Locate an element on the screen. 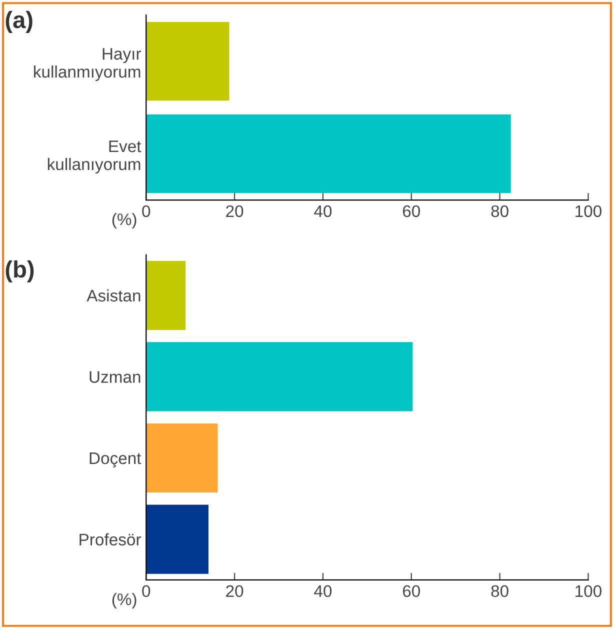  y-tick-label: Asistan is located at coordinates (113, 295).